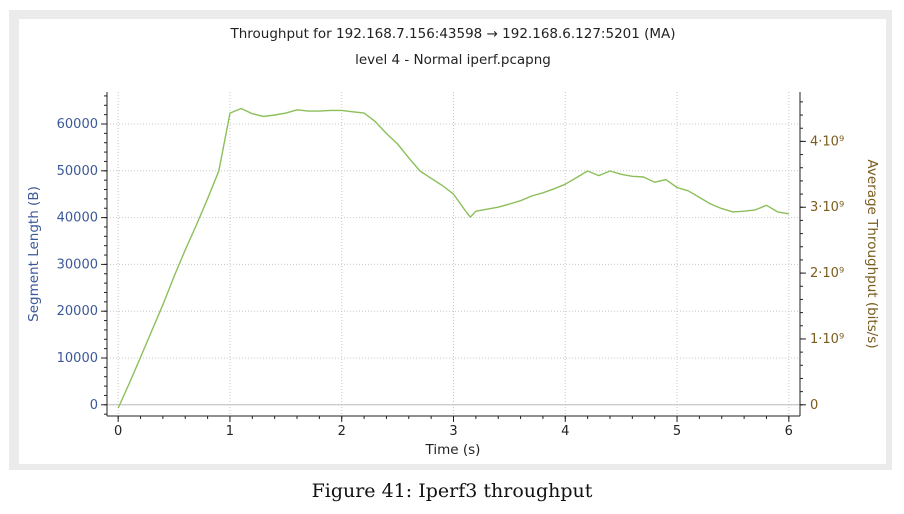 Image resolution: width=904 pixels, height=514 pixels. I want to click on x-tick-label: 5, so click(677, 431).